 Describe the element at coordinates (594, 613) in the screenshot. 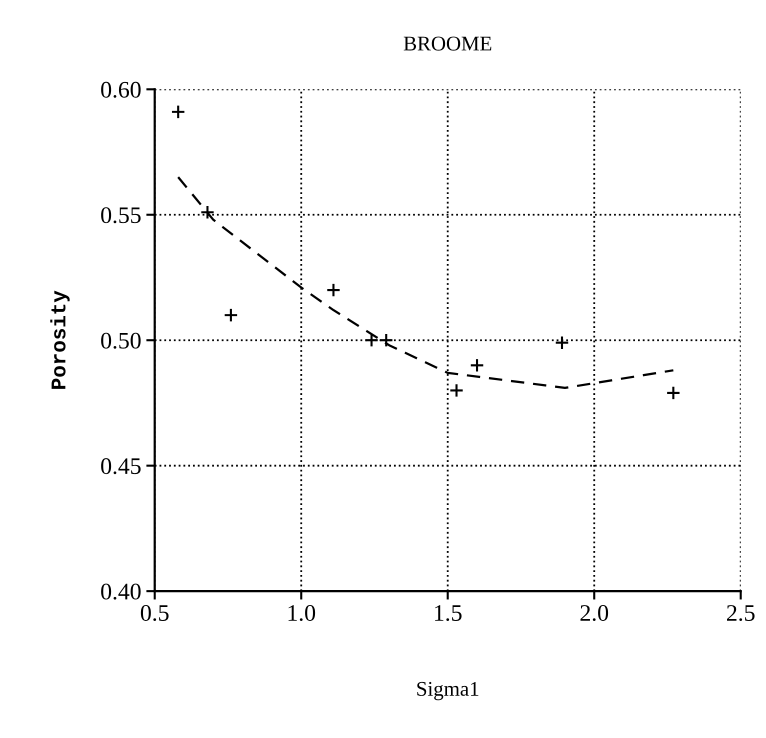

I see `x-tick-label: 2.0` at that location.